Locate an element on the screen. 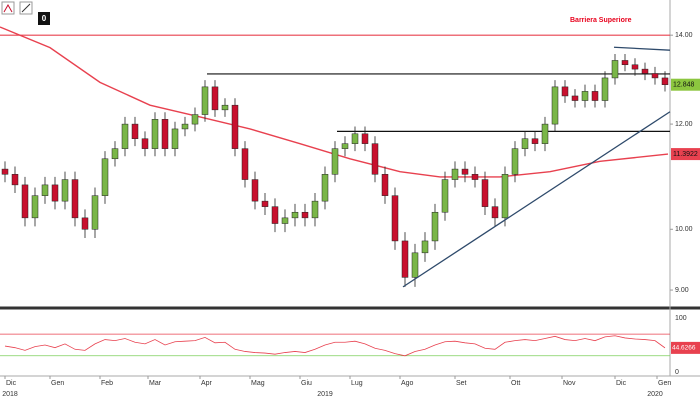 This screenshot has width=700, height=400. x-tick-label: Mar is located at coordinates (155, 383).